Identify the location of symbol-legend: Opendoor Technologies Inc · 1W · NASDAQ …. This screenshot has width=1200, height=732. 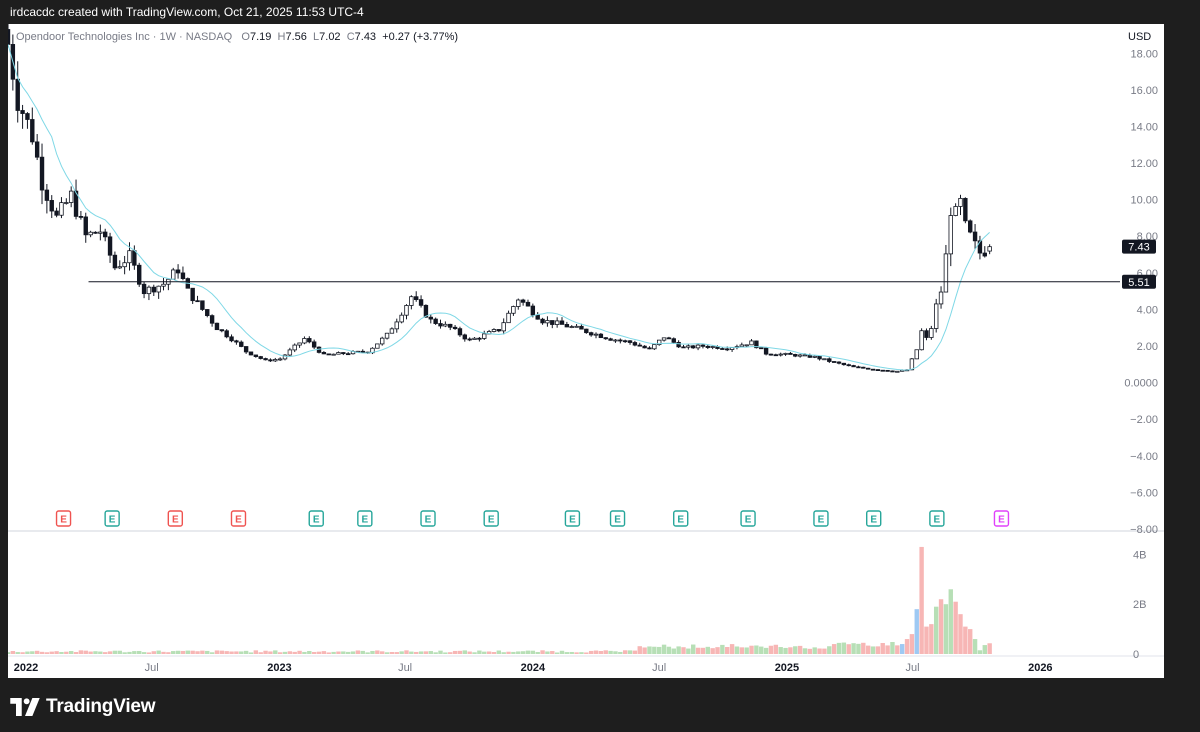
(237, 37).